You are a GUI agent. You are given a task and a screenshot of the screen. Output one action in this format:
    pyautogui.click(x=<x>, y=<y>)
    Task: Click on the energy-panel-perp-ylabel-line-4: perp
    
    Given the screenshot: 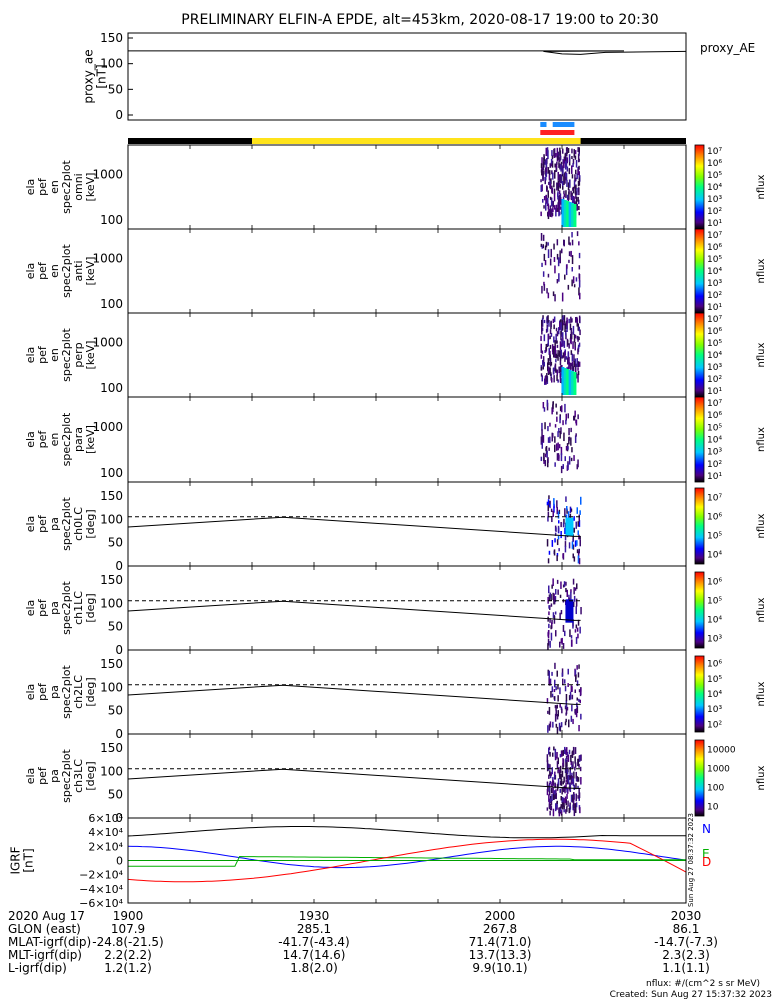 What is the action you would take?
    pyautogui.click(x=78, y=354)
    